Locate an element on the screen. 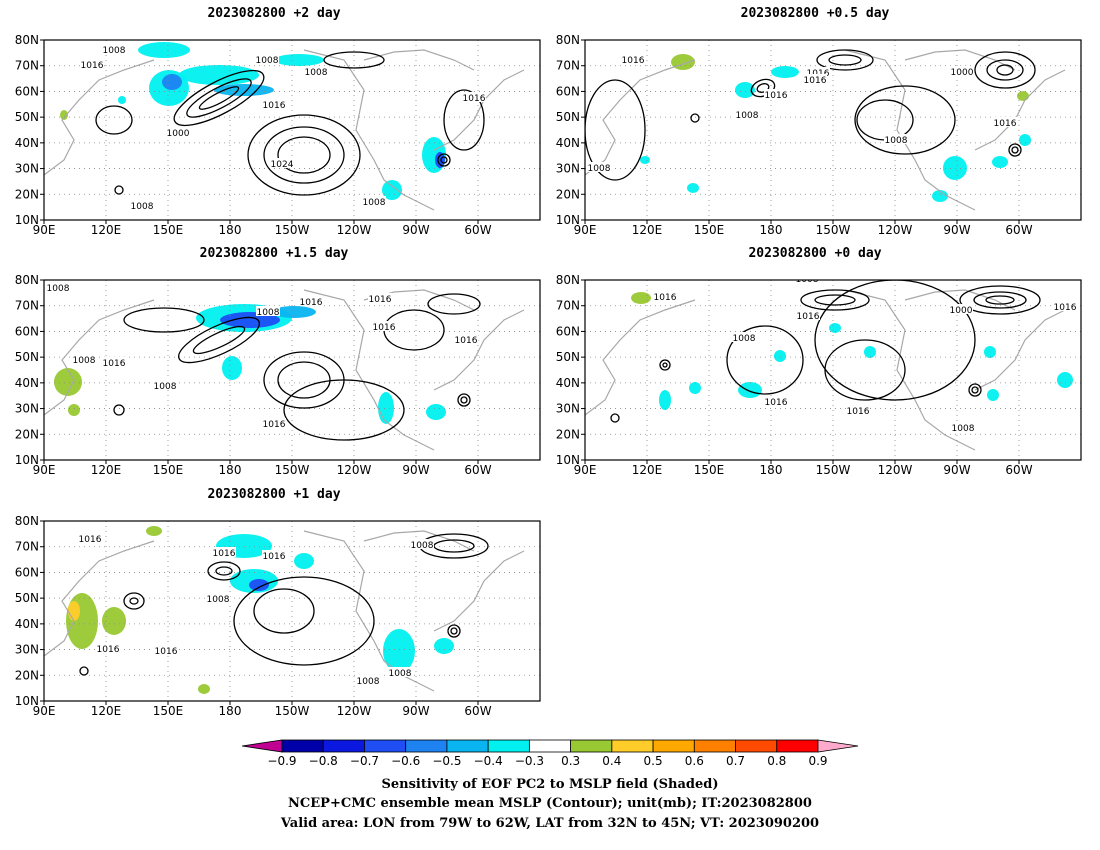 Image resolution: width=1100 pixels, height=850 pixels. plot-area: 1008 1016 1008 1008 1016 1000 1024 1016 1008 1008 is located at coordinates (292, 130).